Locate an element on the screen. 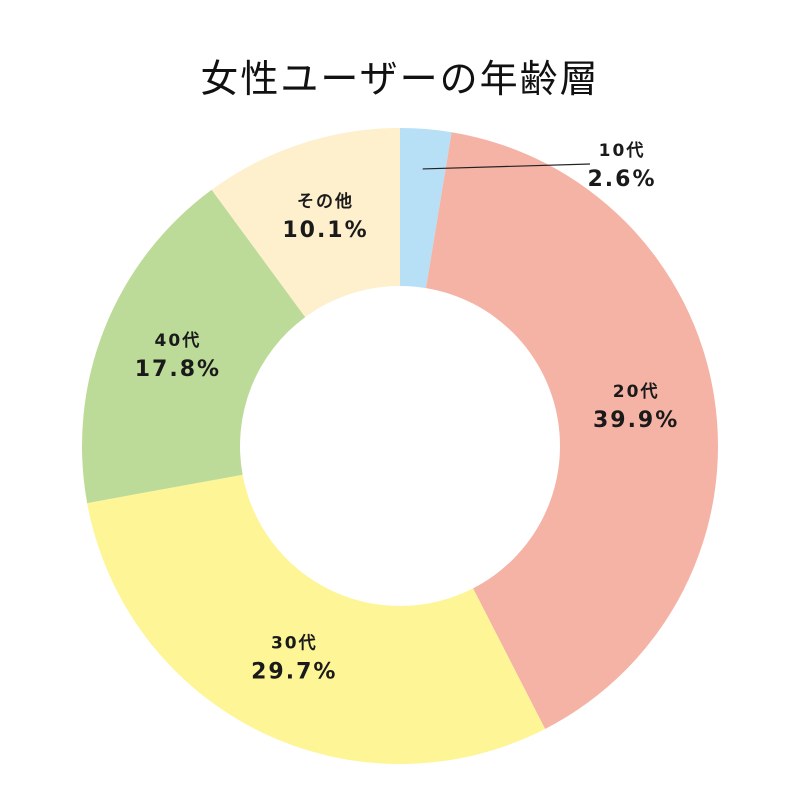  slice-category-label-4: その他 is located at coordinates (325, 201).